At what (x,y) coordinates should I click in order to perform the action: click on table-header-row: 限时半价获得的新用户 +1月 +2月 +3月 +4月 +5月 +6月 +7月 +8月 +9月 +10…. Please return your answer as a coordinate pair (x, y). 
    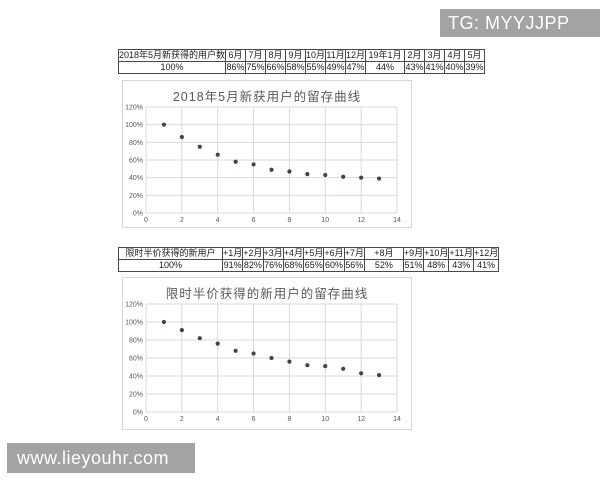
    Looking at the image, I should click on (309, 253).